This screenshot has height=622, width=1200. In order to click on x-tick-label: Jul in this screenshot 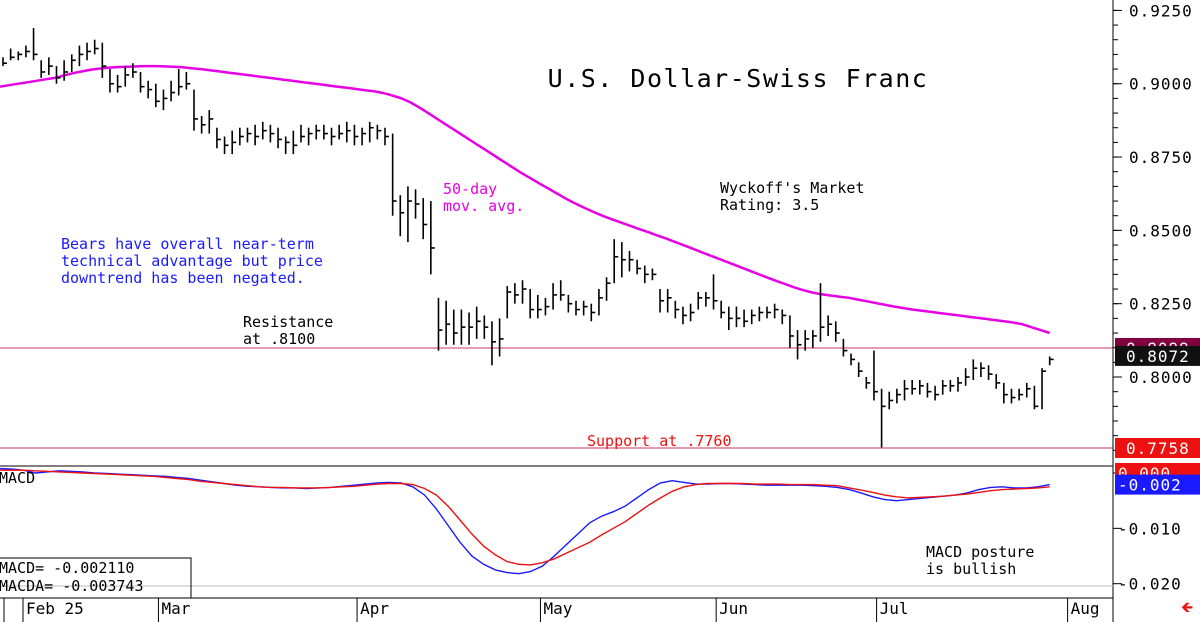, I will do `click(894, 608)`.